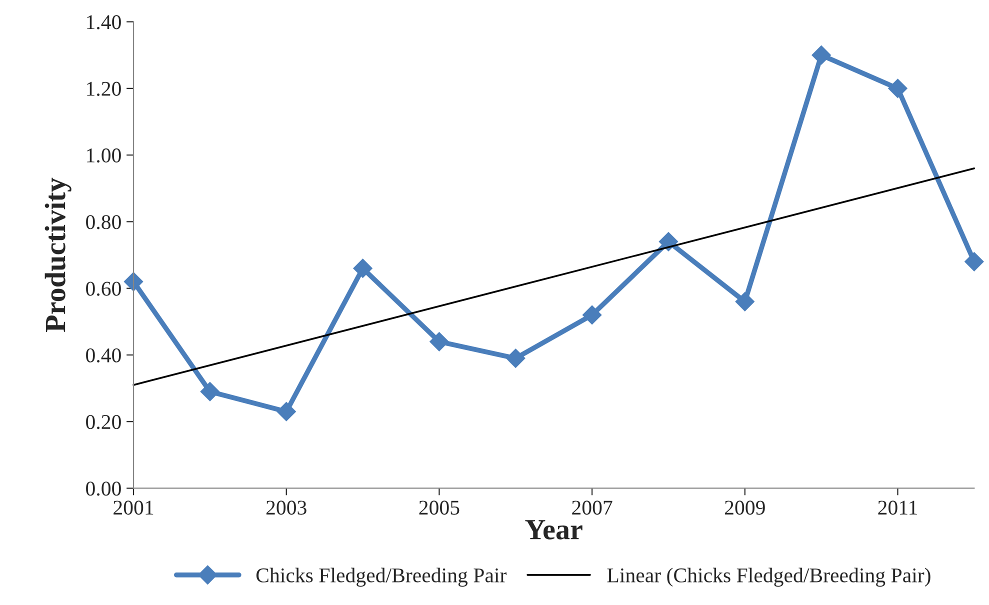  What do you see at coordinates (744, 507) in the screenshot?
I see `x-tick-label: 2009` at bounding box center [744, 507].